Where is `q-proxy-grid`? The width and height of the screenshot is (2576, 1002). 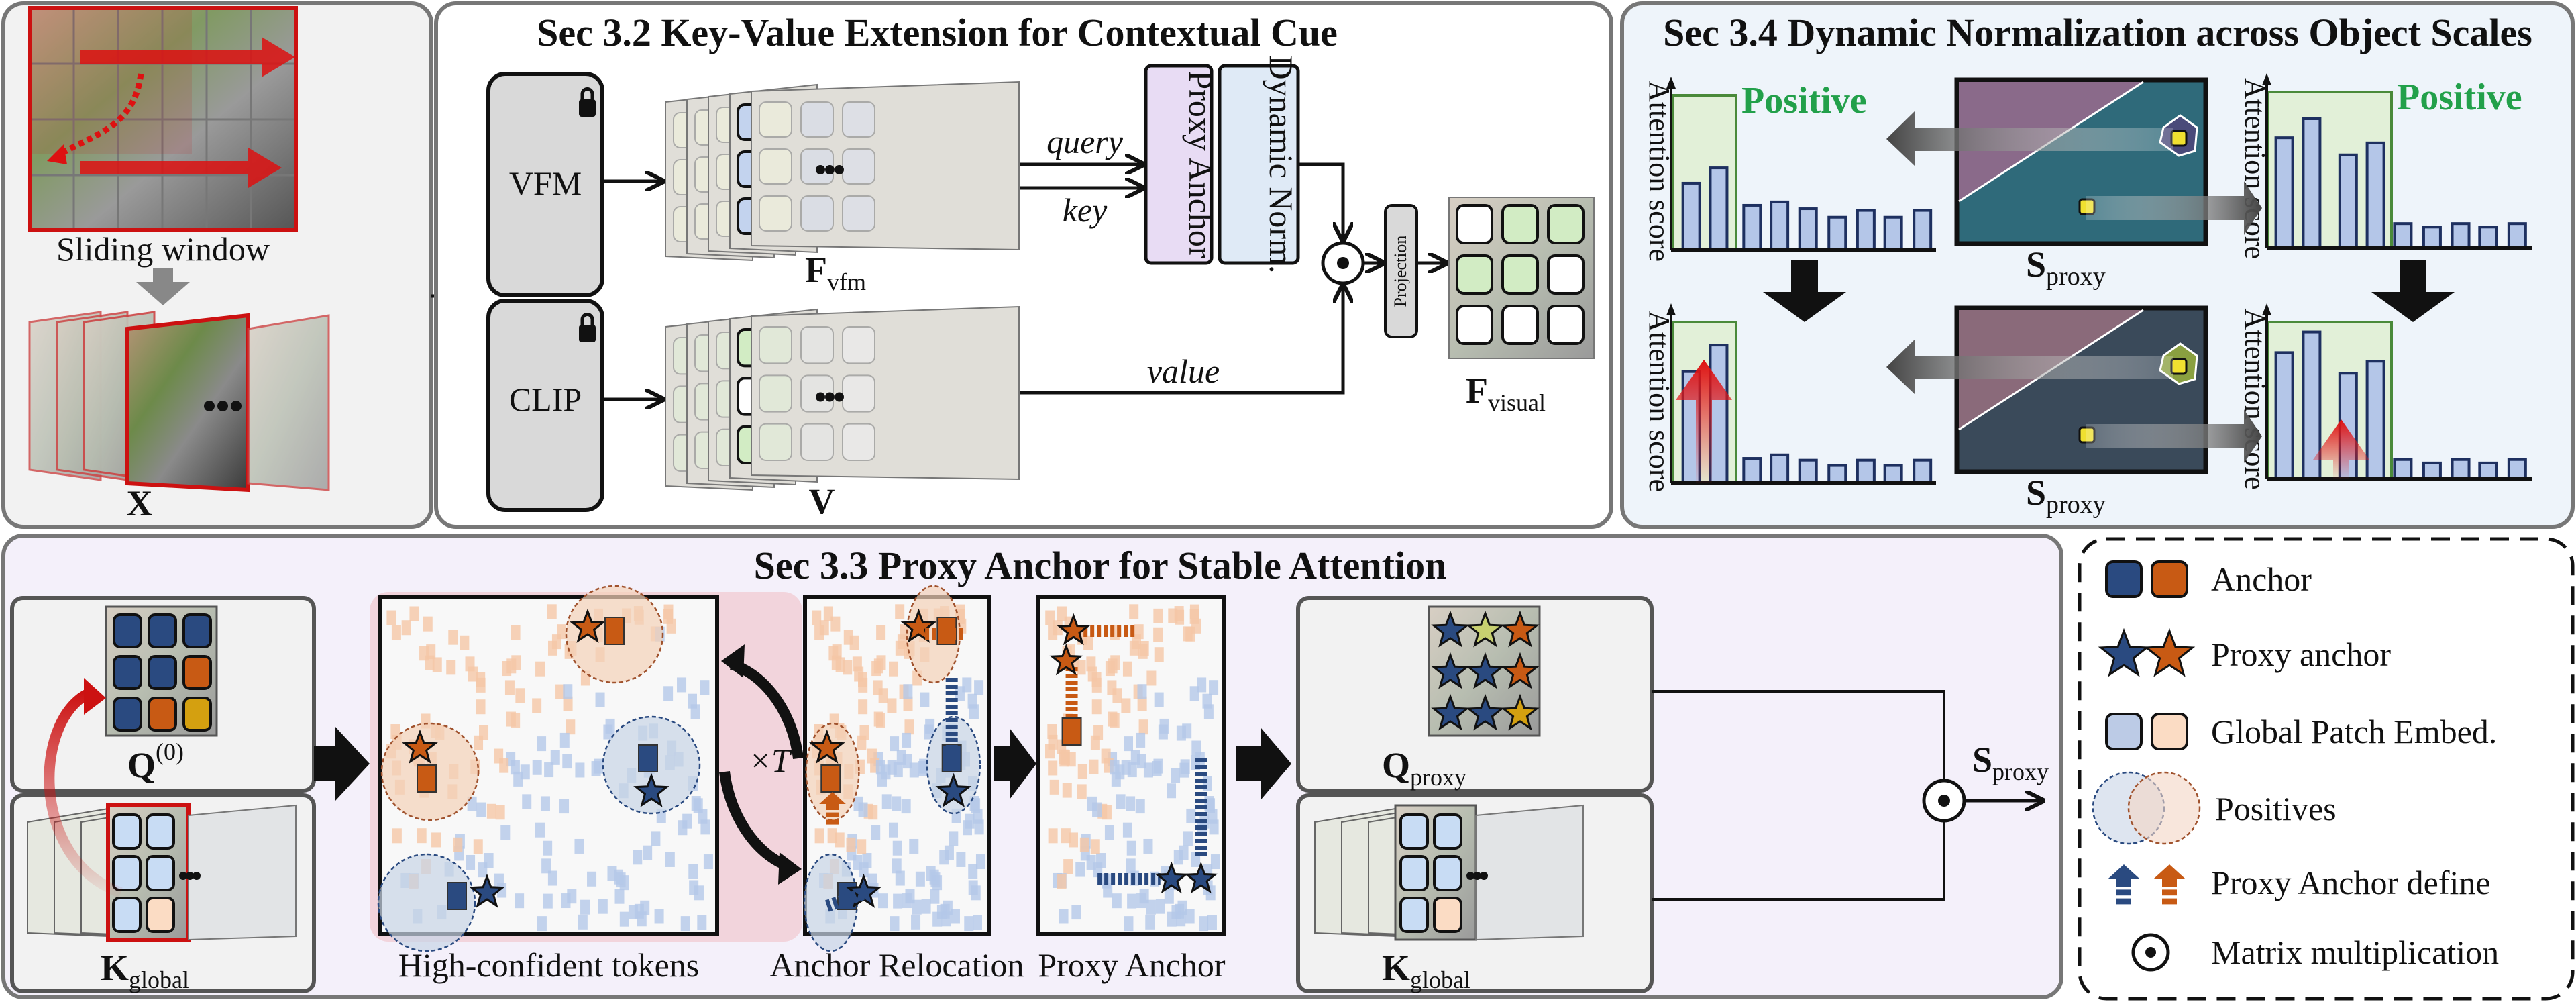
q-proxy-grid is located at coordinates (1484, 671).